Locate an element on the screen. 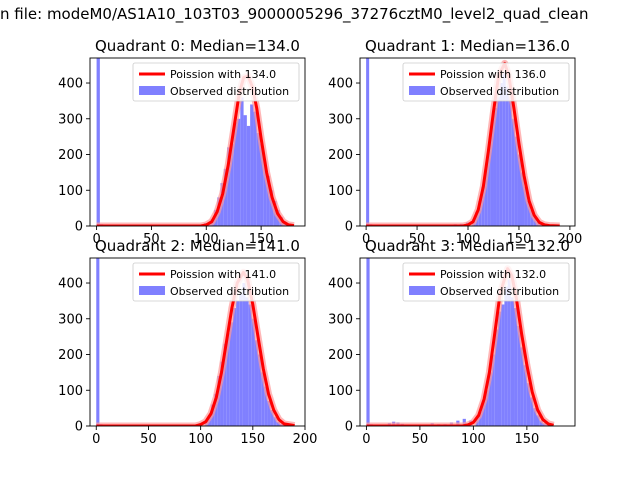 This screenshot has width=640, height=484. subplot-title: Quadrant 1: Median=136.0 is located at coordinates (467, 46).